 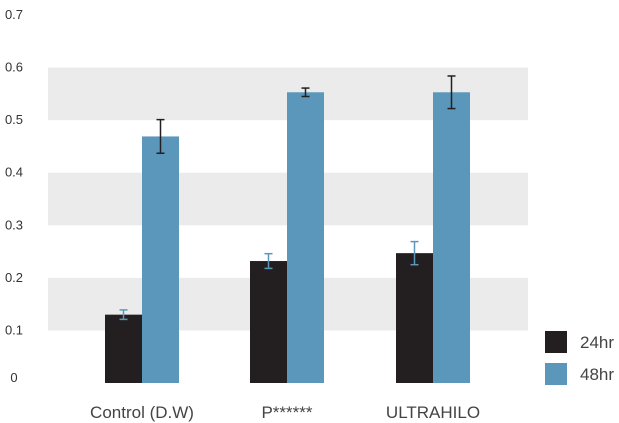 What do you see at coordinates (14, 277) in the screenshot?
I see `y-tick-label: 0.2` at bounding box center [14, 277].